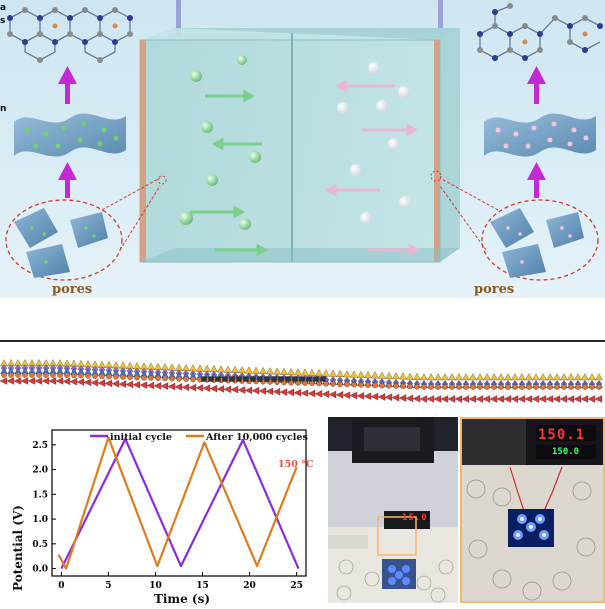 The width and height of the screenshot is (605, 609). What do you see at coordinates (167, 516) in the screenshot?
I see `chart-ticks: 0 5 10 15 20 25 0.0 0.5 1.0 1.5 2.0 2.5` at bounding box center [167, 516].